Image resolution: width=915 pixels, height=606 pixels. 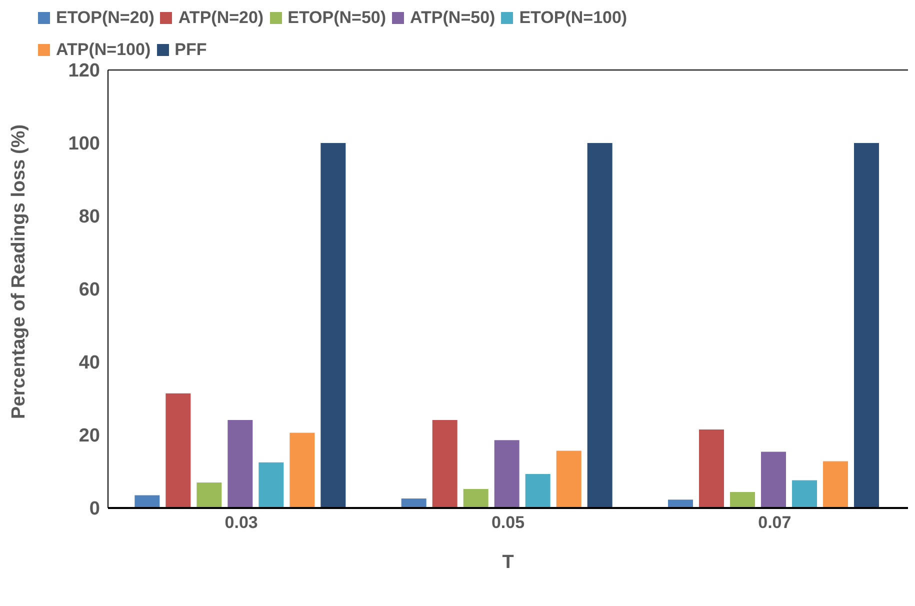 I want to click on y-tick-label: 20, so click(x=89, y=436).